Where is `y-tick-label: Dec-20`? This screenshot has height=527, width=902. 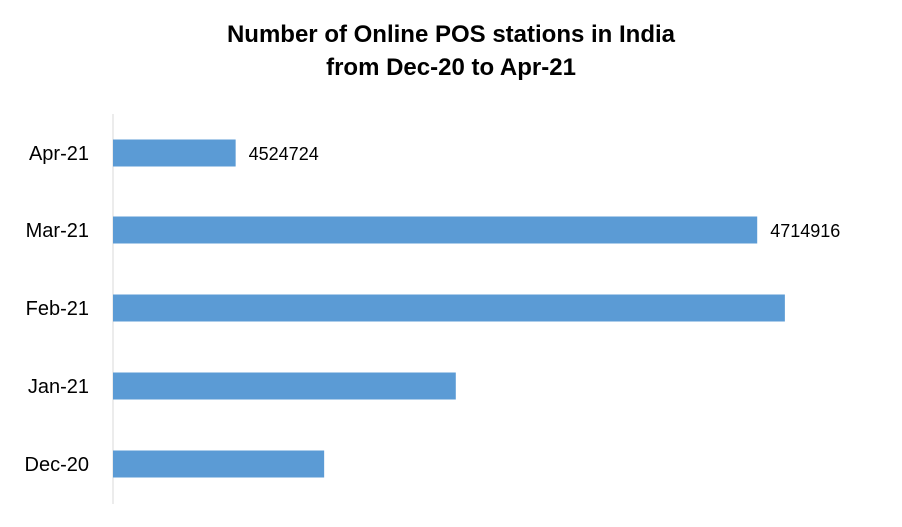
y-tick-label: Dec-20 is located at coordinates (57, 465).